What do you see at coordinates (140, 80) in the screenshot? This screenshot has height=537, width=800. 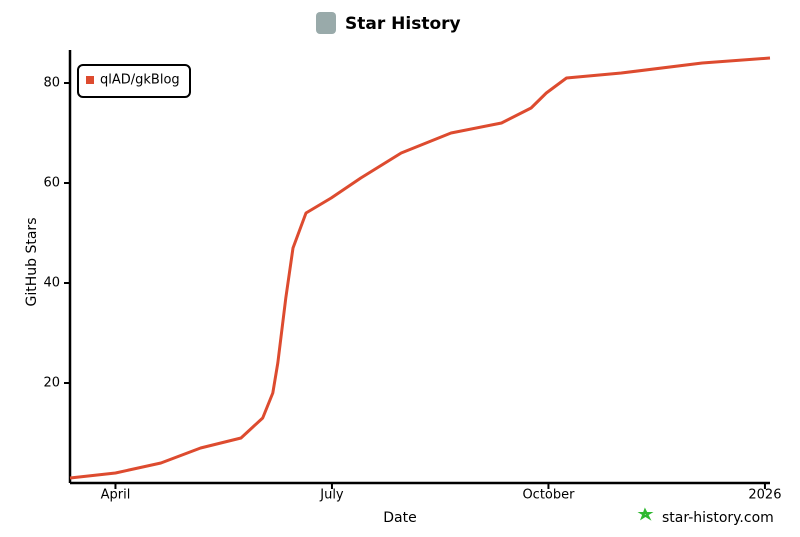 I see `legend-label: qlAD/gkBlog` at bounding box center [140, 80].